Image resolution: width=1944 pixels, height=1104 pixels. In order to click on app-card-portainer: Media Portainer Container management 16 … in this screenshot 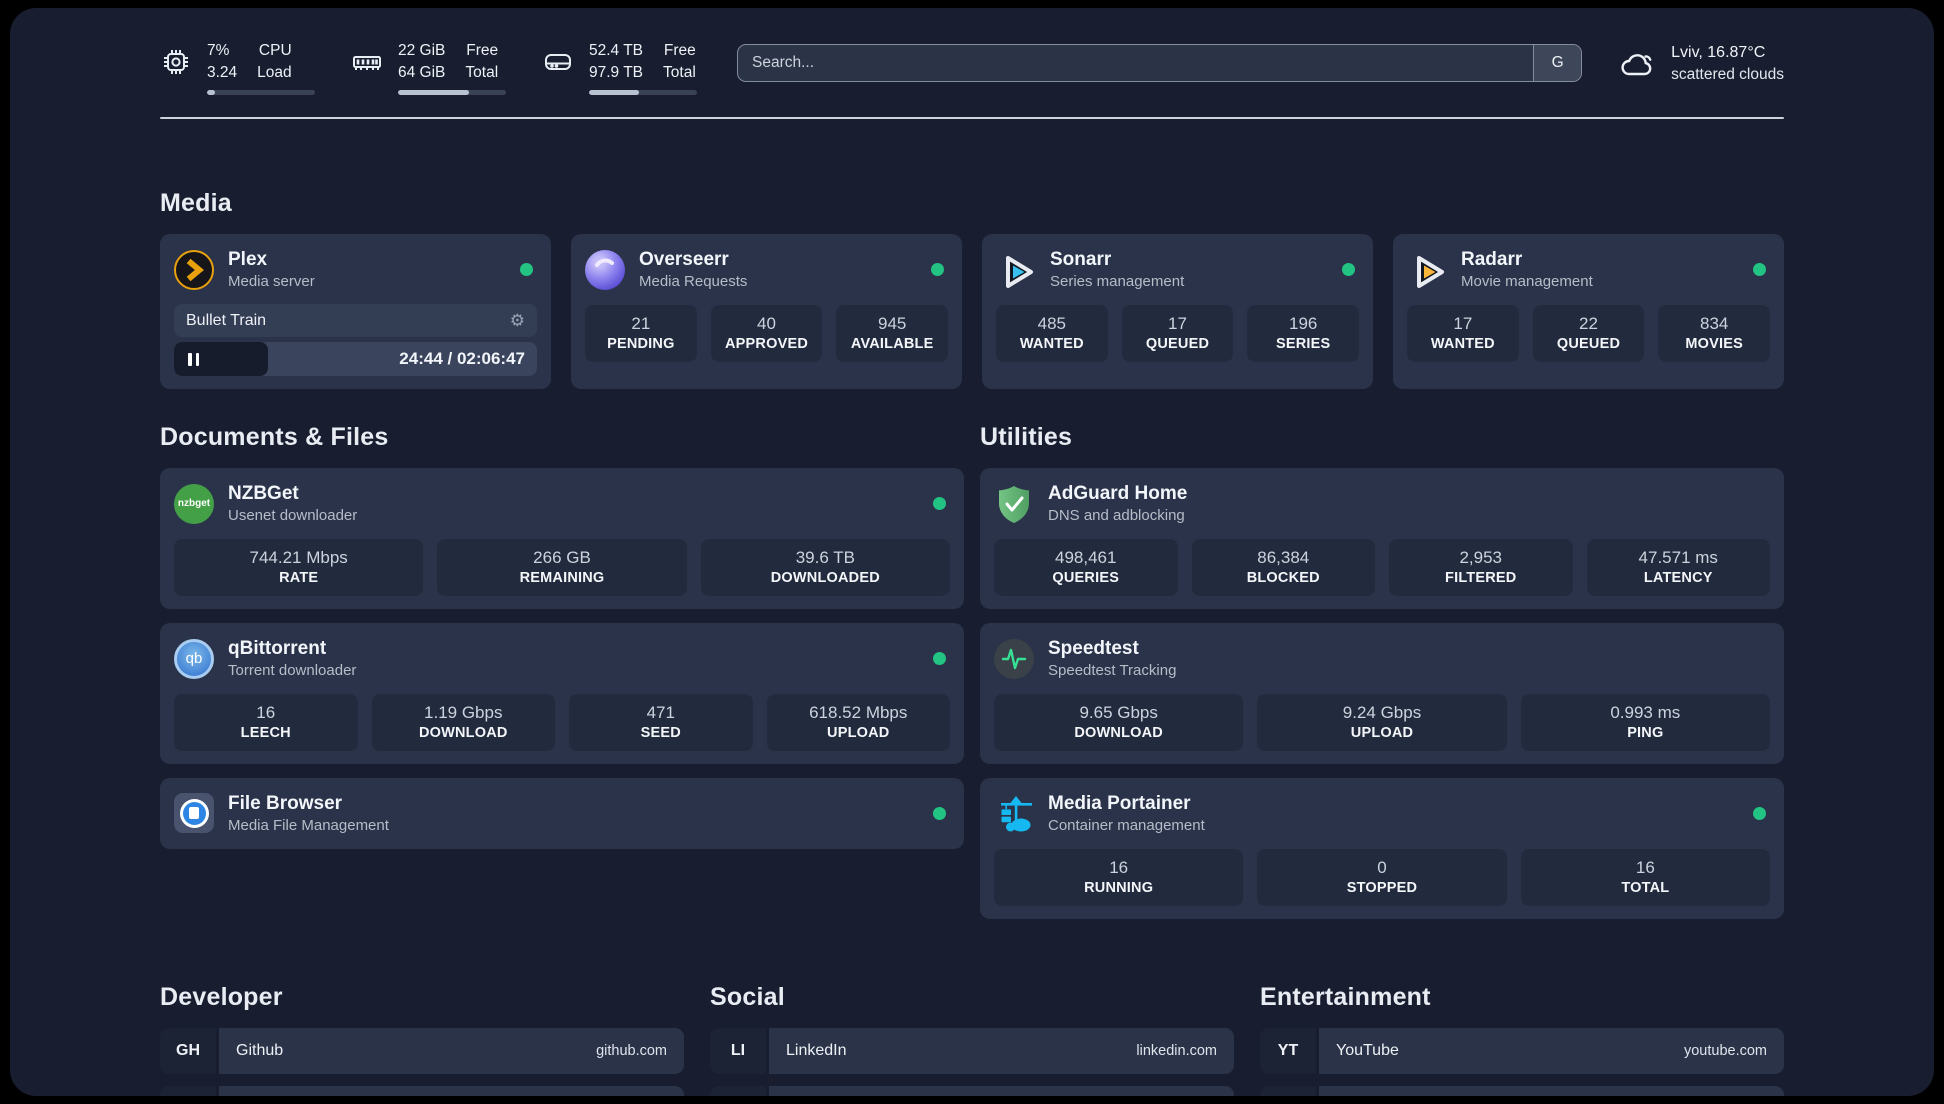, I will do `click(1382, 848)`.